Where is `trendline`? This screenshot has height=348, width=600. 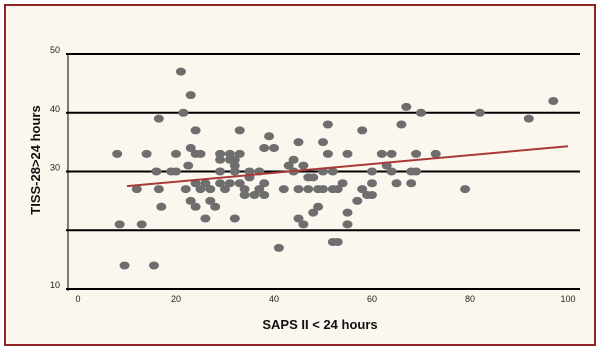 trendline is located at coordinates (347, 166).